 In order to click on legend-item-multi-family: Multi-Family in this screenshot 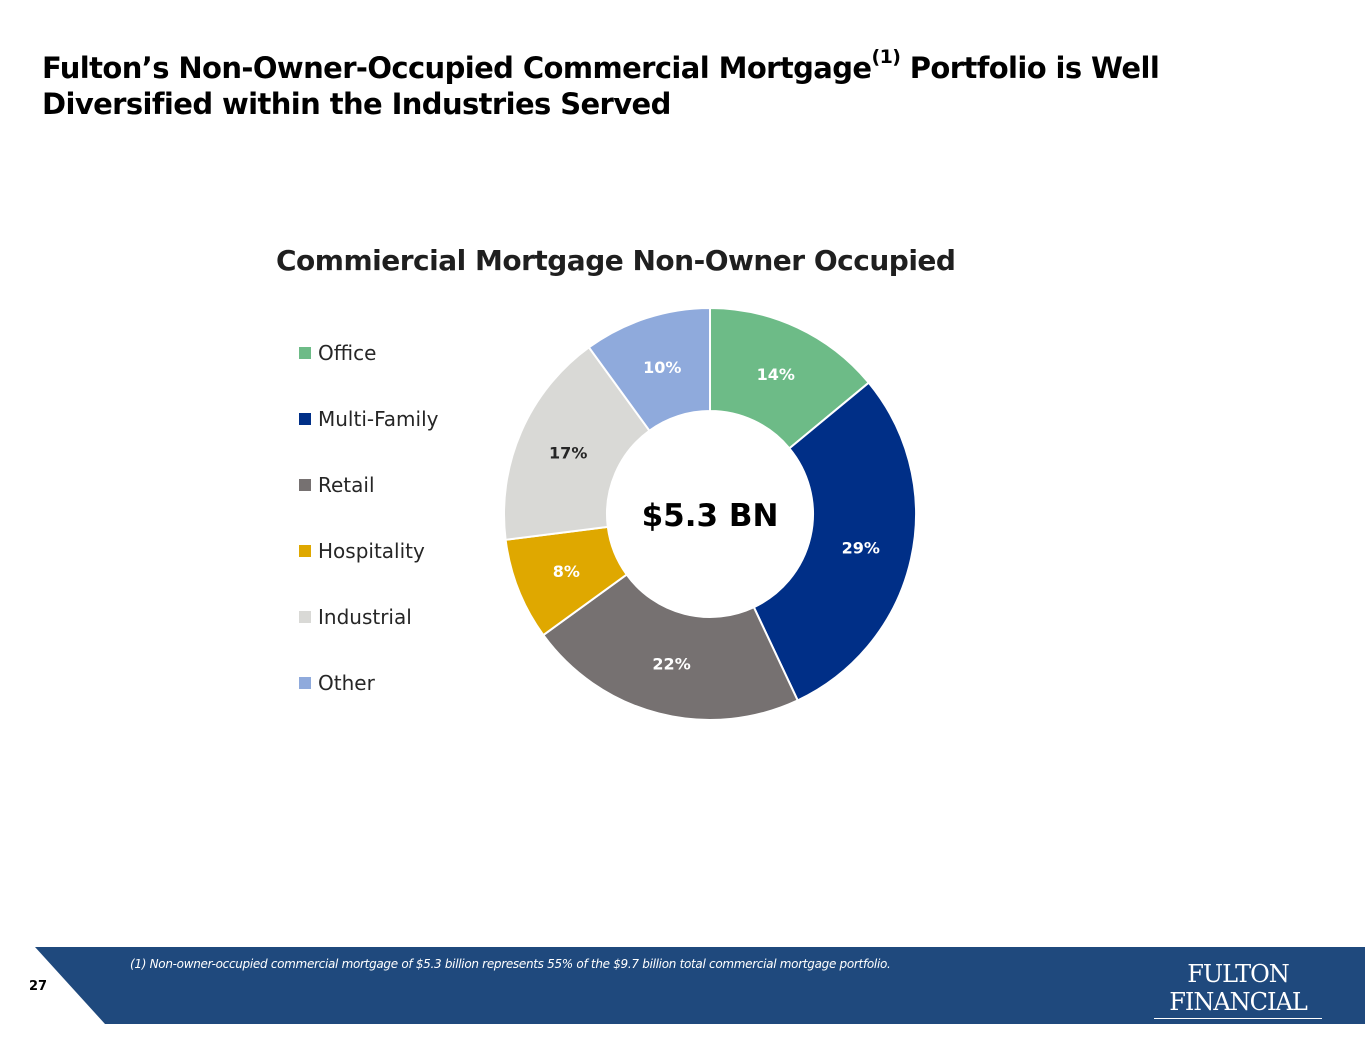, I will do `click(368, 418)`.